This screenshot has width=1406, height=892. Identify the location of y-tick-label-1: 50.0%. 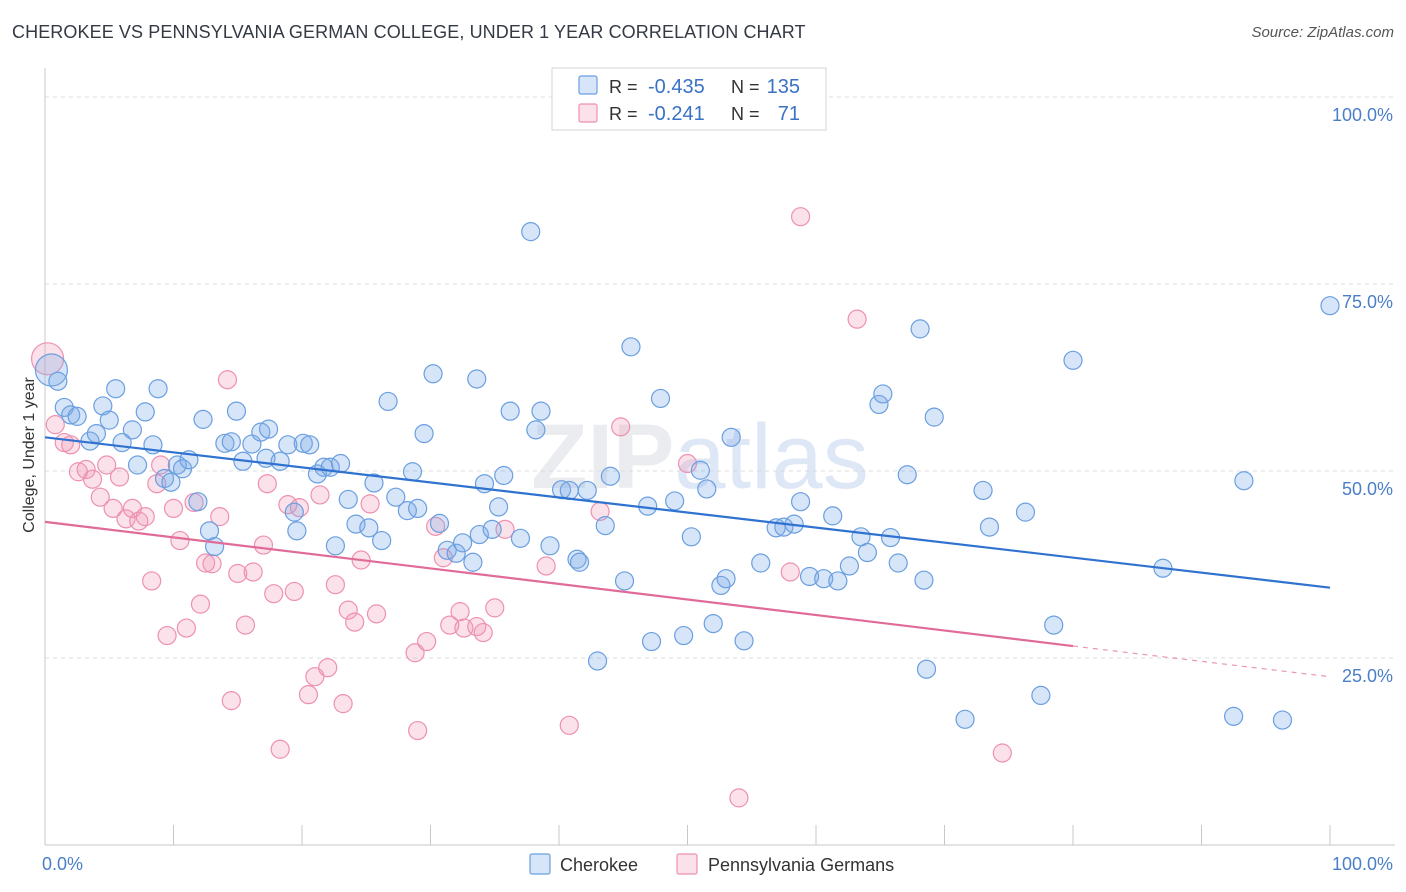
(1367, 489).